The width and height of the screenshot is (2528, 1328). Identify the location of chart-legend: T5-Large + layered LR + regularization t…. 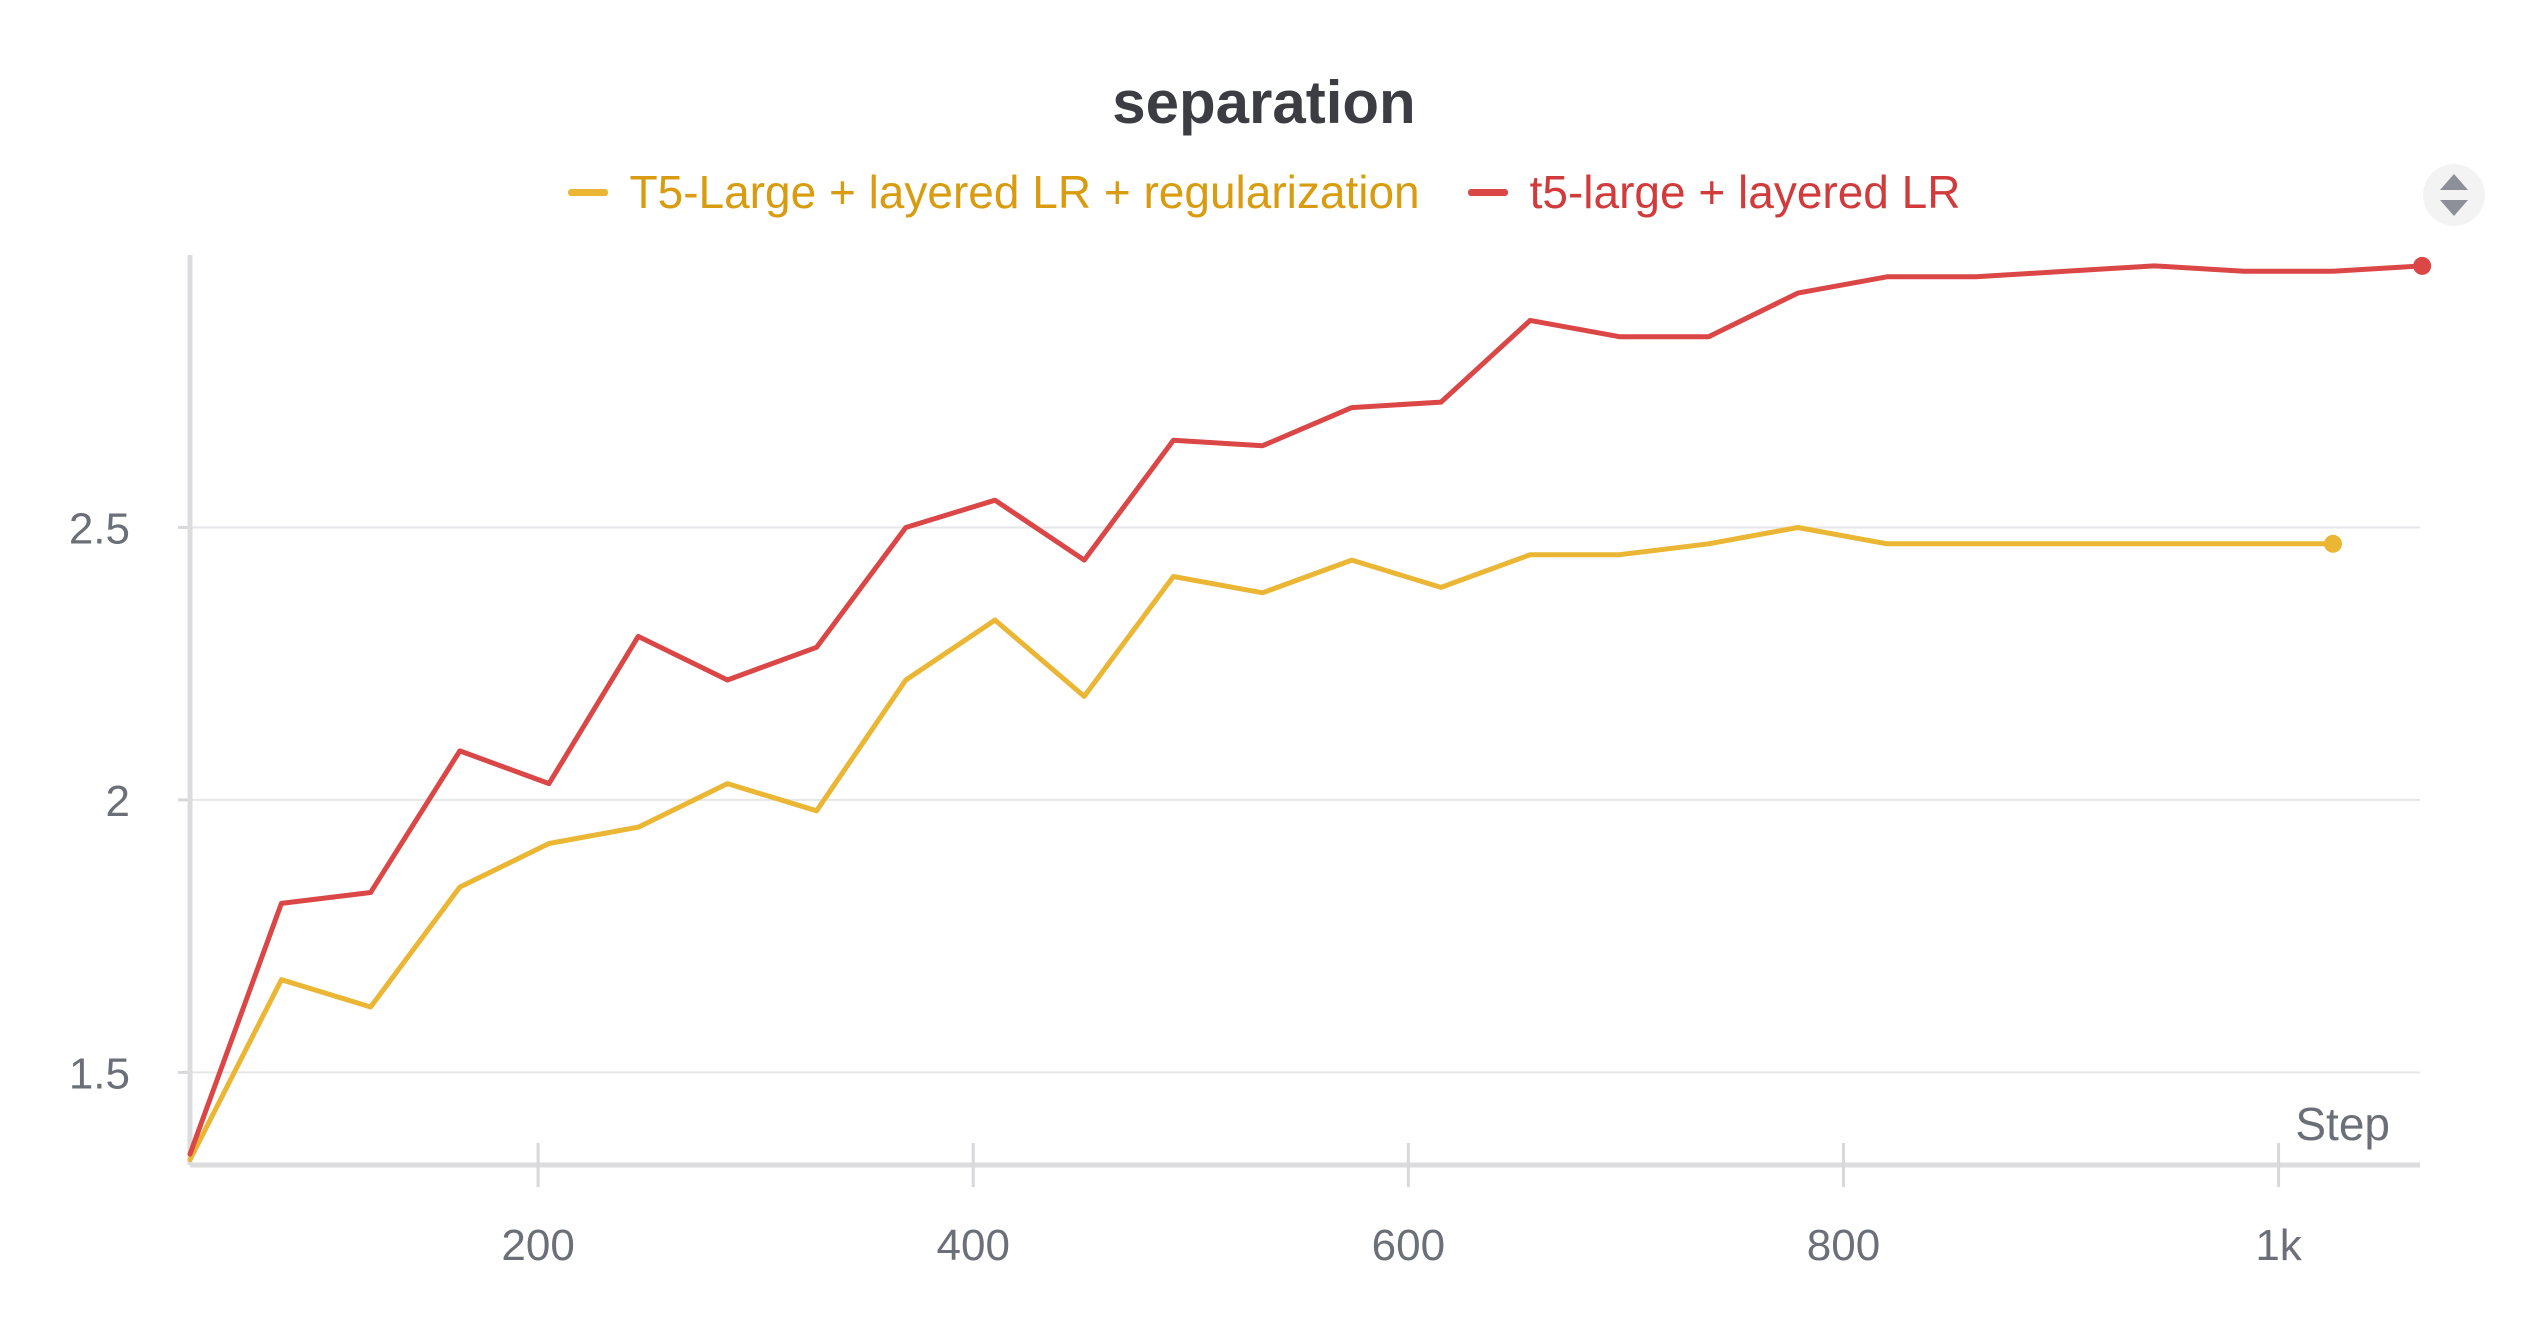
(1264, 192).